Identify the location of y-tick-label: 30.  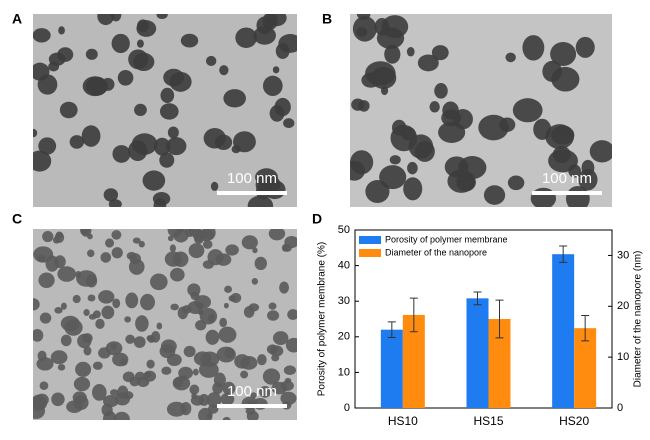
(344, 301).